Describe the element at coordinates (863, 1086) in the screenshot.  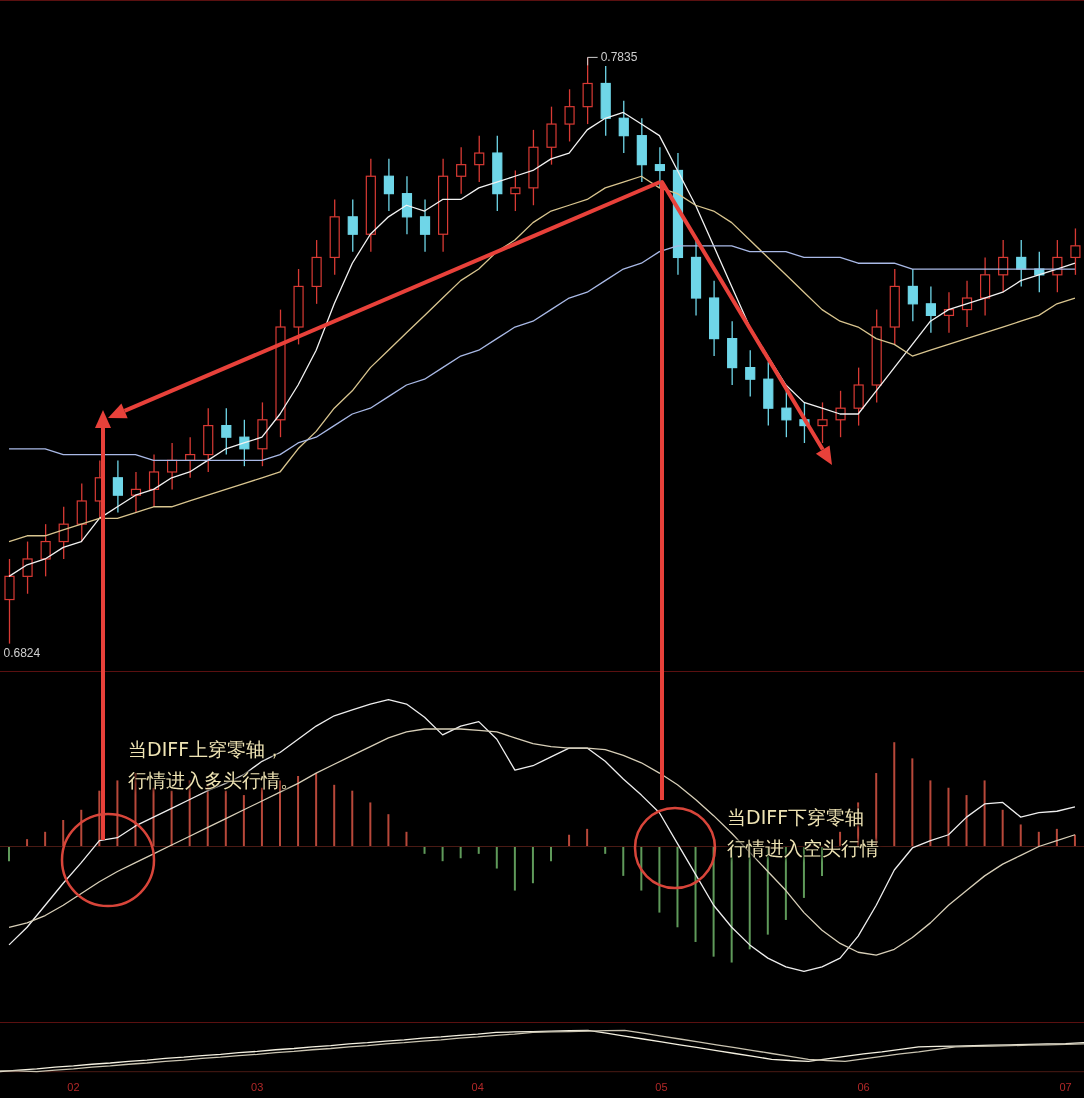
I see `x-tick-label: 06` at that location.